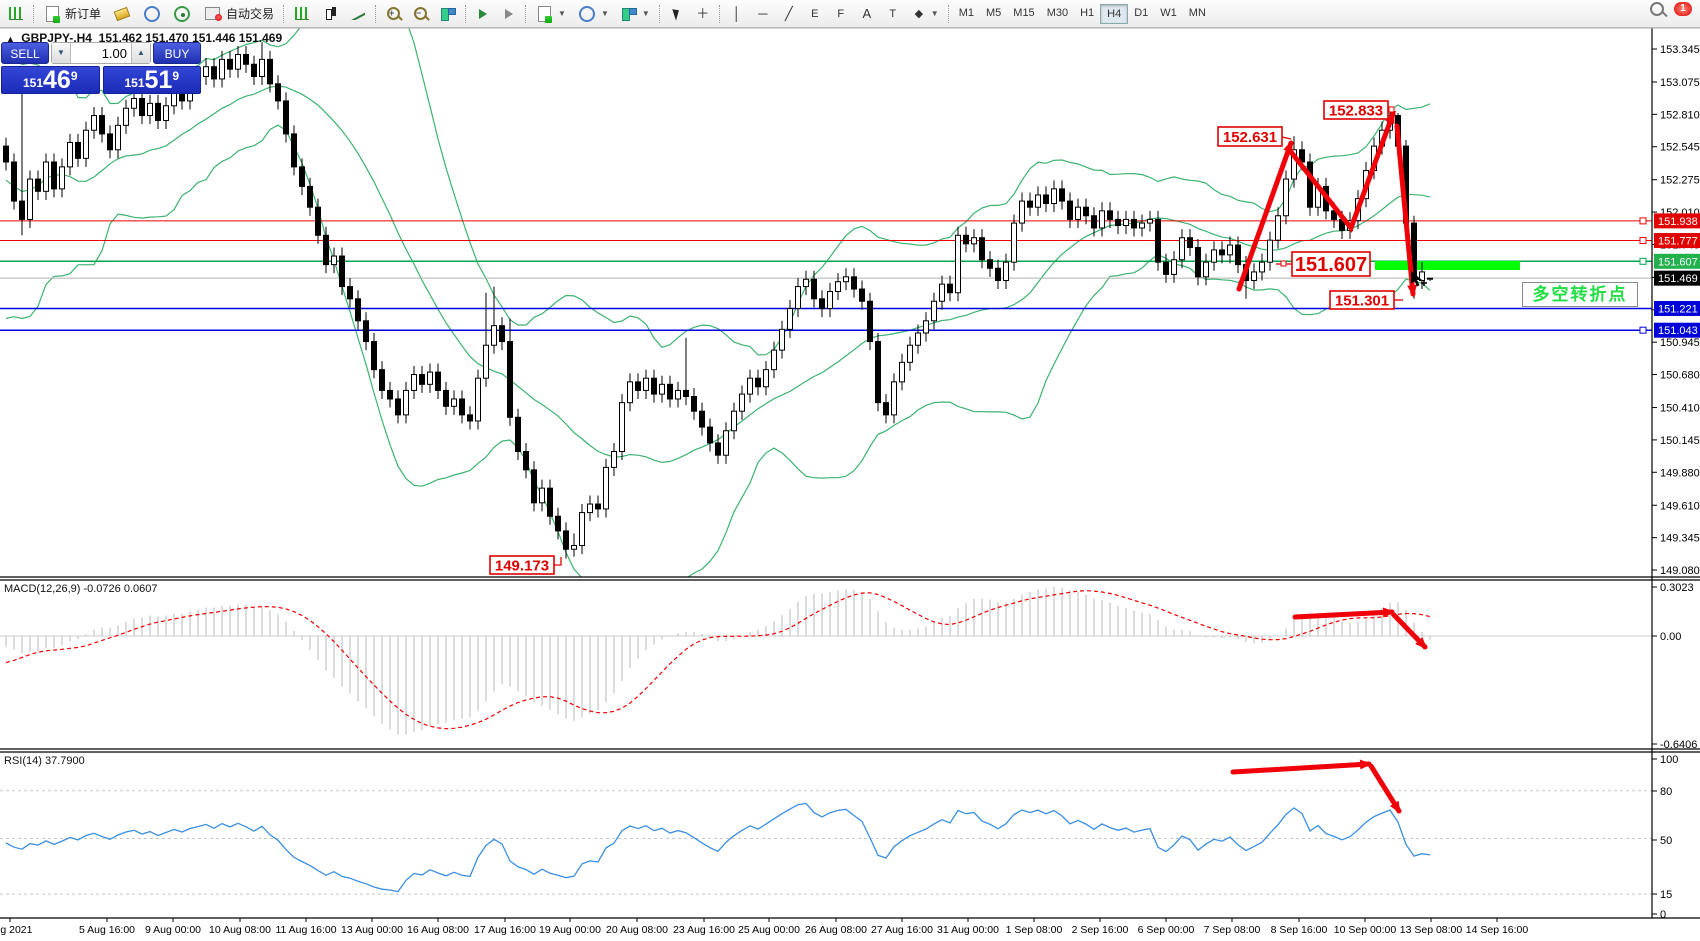 This screenshot has width=1700, height=941. What do you see at coordinates (1677, 588) in the screenshot?
I see `svg-text: 0.3023` at bounding box center [1677, 588].